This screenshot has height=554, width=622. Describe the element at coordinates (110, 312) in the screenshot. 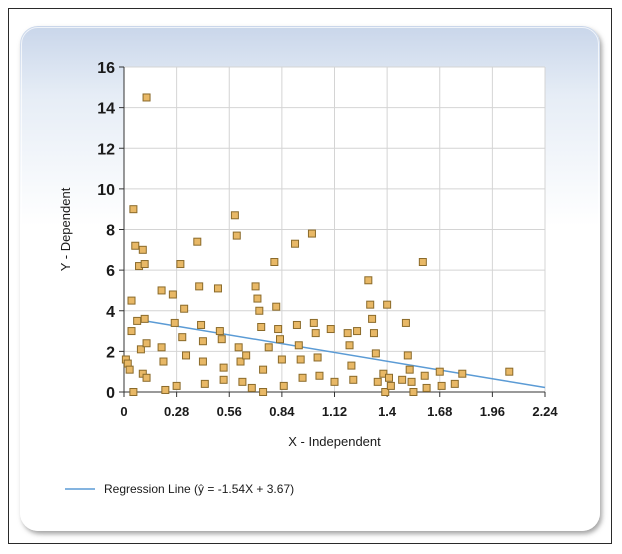

I see `y-tick-label: 4` at that location.